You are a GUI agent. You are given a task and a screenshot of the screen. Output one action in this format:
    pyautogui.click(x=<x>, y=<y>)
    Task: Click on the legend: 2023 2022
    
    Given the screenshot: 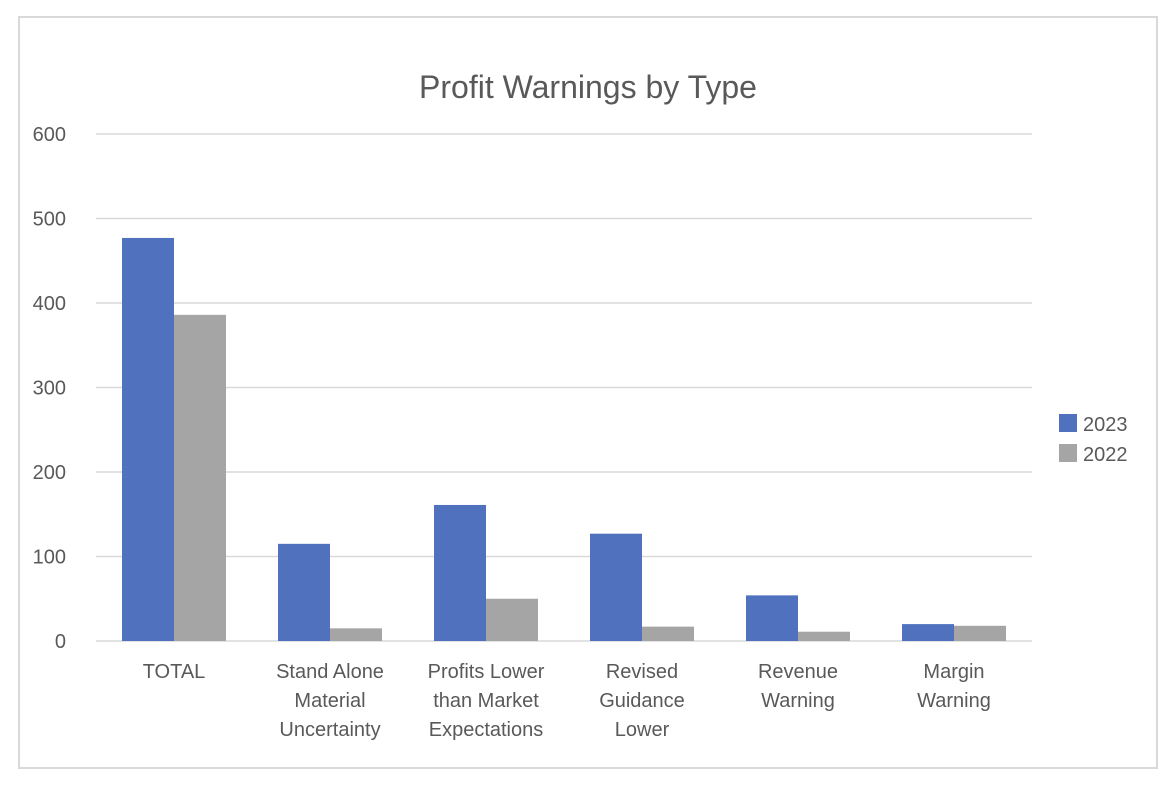 What is the action you would take?
    pyautogui.click(x=1093, y=440)
    